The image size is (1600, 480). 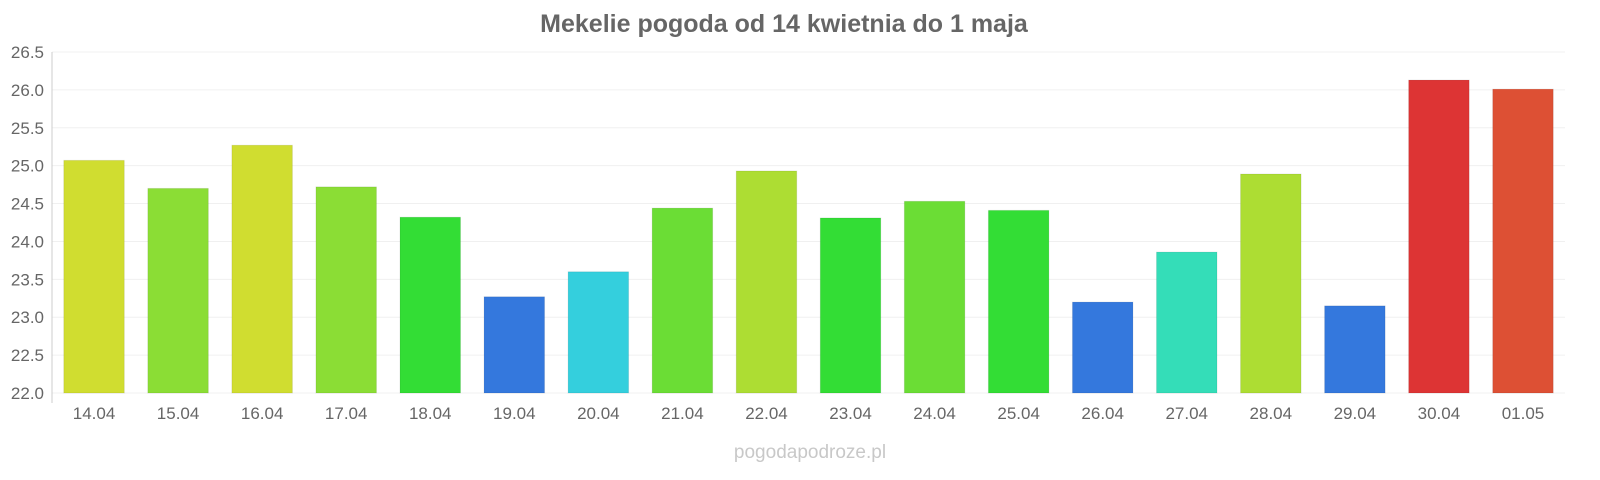 I want to click on bar-15.04, so click(x=178, y=290).